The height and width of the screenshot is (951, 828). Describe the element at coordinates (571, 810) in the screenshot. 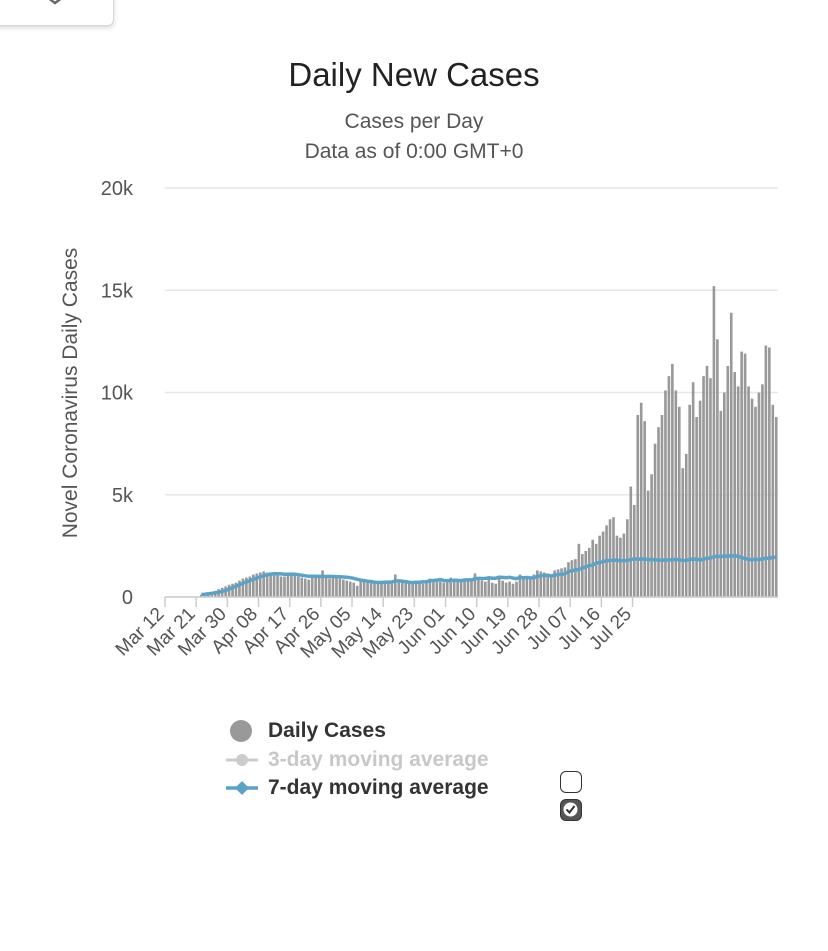

I see `legend-checkbox` at that location.